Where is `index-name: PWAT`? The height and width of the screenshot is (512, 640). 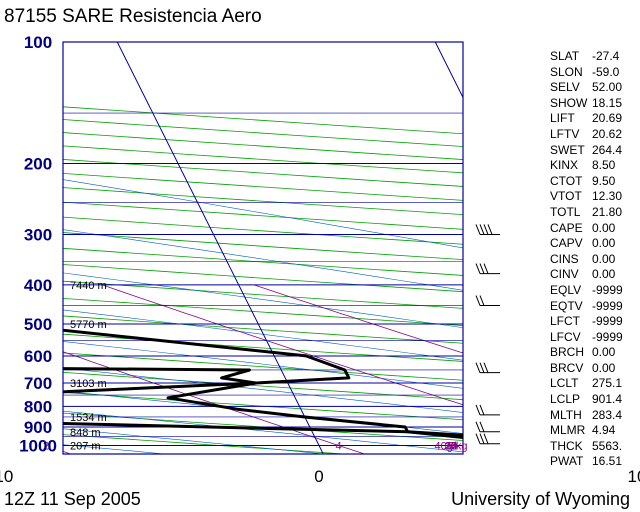
index-name: PWAT is located at coordinates (567, 461).